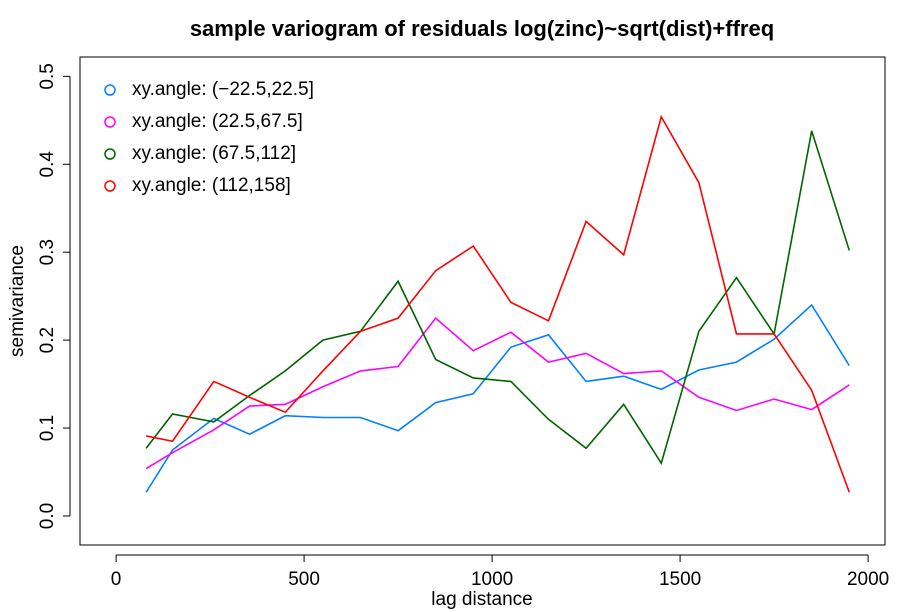  Describe the element at coordinates (304, 579) in the screenshot. I see `x-tick-label: 500` at that location.